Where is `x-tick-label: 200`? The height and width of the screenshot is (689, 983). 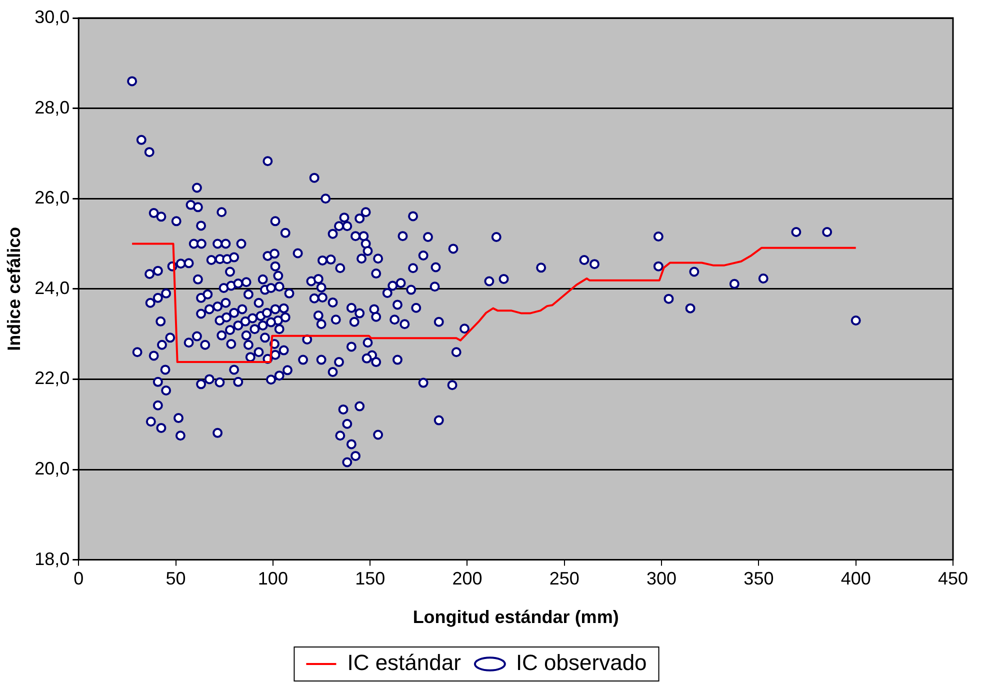
x-tick-label: 200 is located at coordinates (467, 578).